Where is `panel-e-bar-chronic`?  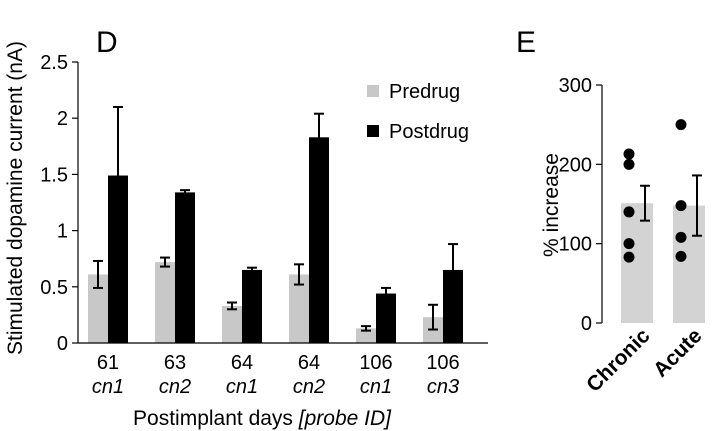
panel-e-bar-chronic is located at coordinates (637, 263).